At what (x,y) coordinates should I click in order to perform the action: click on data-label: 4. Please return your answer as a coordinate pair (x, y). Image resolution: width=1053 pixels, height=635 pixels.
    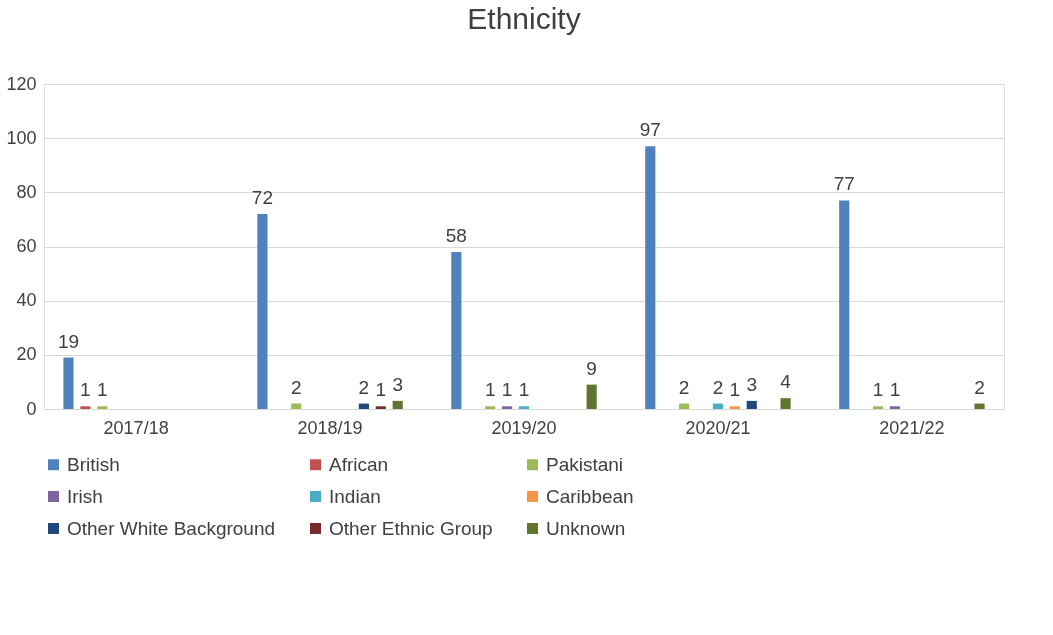
    Looking at the image, I should click on (786, 382).